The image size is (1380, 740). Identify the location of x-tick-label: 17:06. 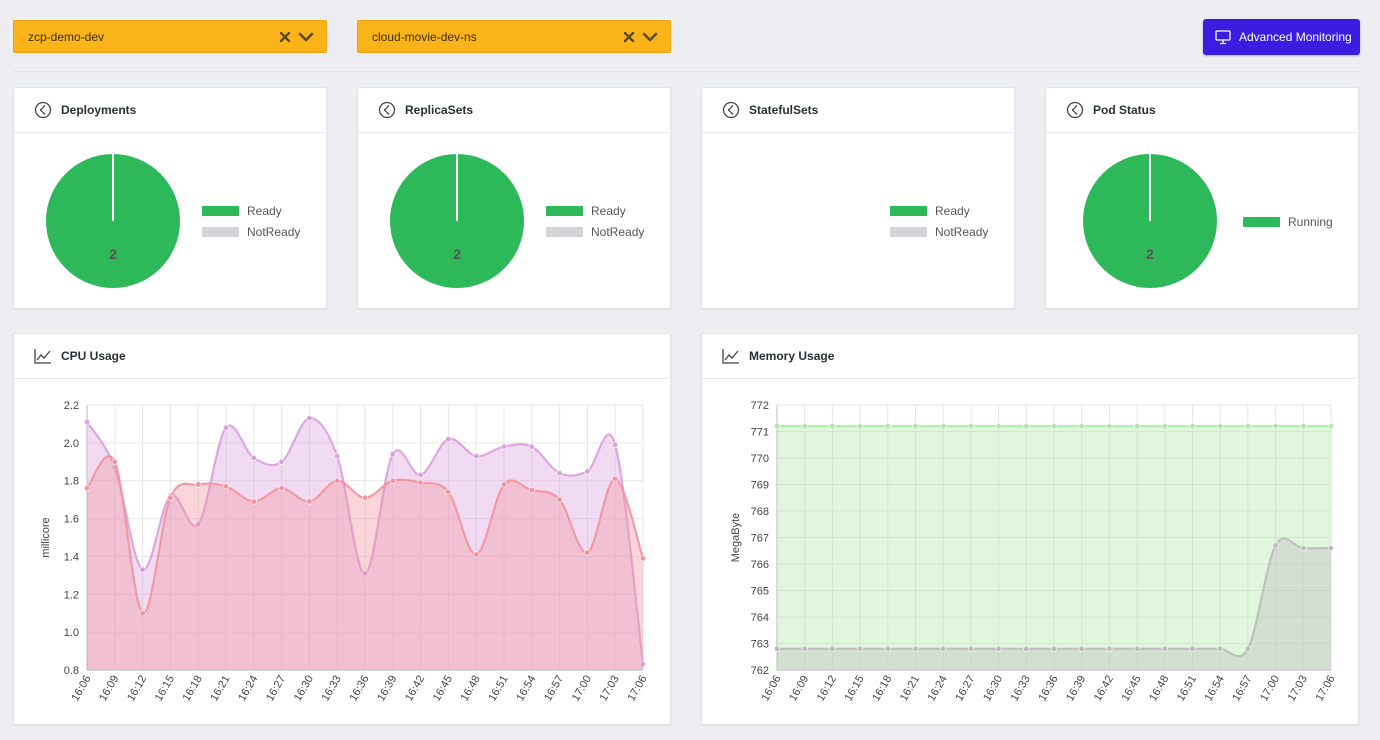
(637, 689).